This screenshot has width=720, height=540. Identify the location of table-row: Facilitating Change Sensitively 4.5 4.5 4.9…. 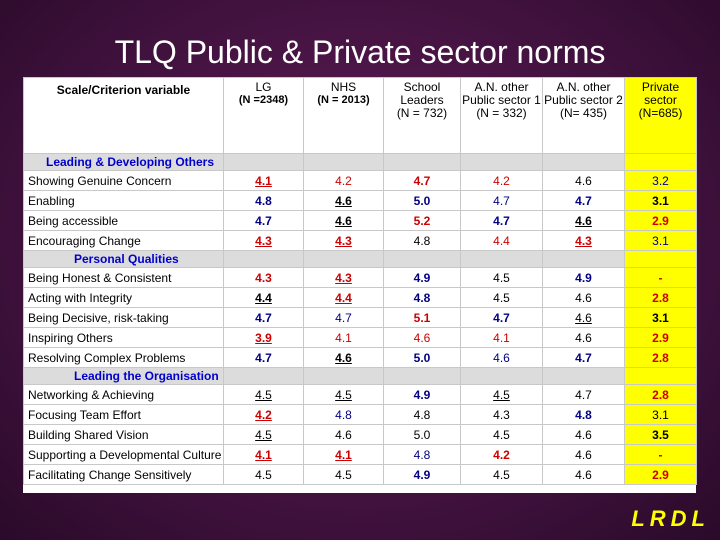
(360, 474).